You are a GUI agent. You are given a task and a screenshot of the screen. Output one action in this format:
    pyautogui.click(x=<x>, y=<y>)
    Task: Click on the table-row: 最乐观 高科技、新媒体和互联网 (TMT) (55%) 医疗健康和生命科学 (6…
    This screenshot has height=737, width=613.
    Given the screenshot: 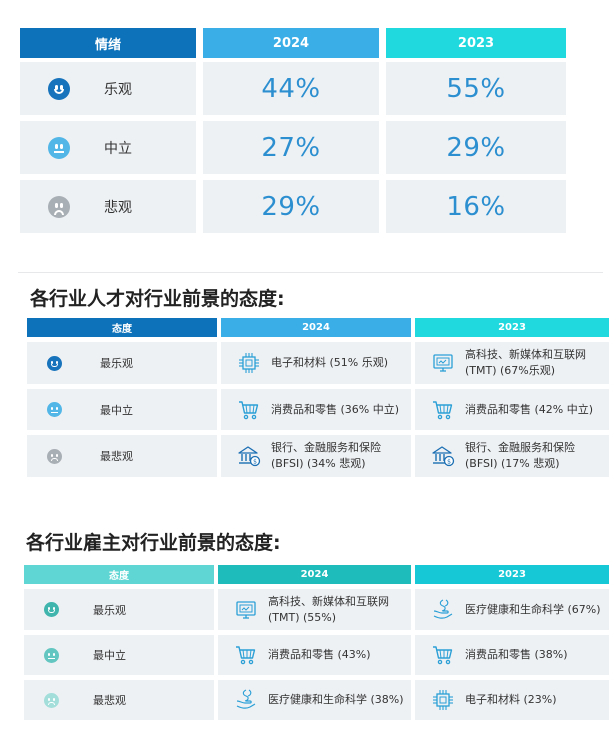 What is the action you would take?
    pyautogui.click(x=316, y=609)
    